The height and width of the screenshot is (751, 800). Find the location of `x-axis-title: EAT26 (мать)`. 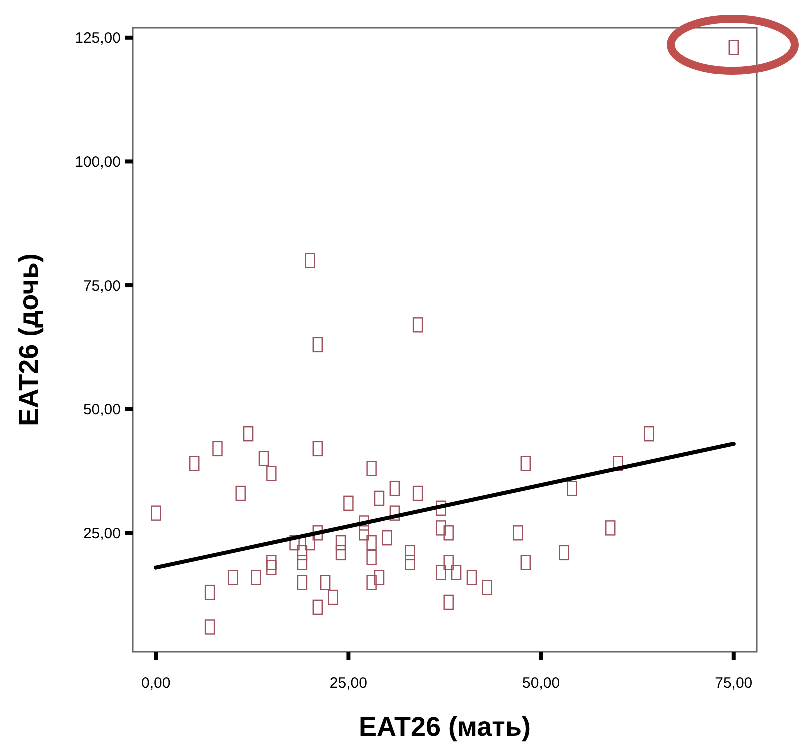

x-axis-title: EAT26 (мать) is located at coordinates (445, 727).